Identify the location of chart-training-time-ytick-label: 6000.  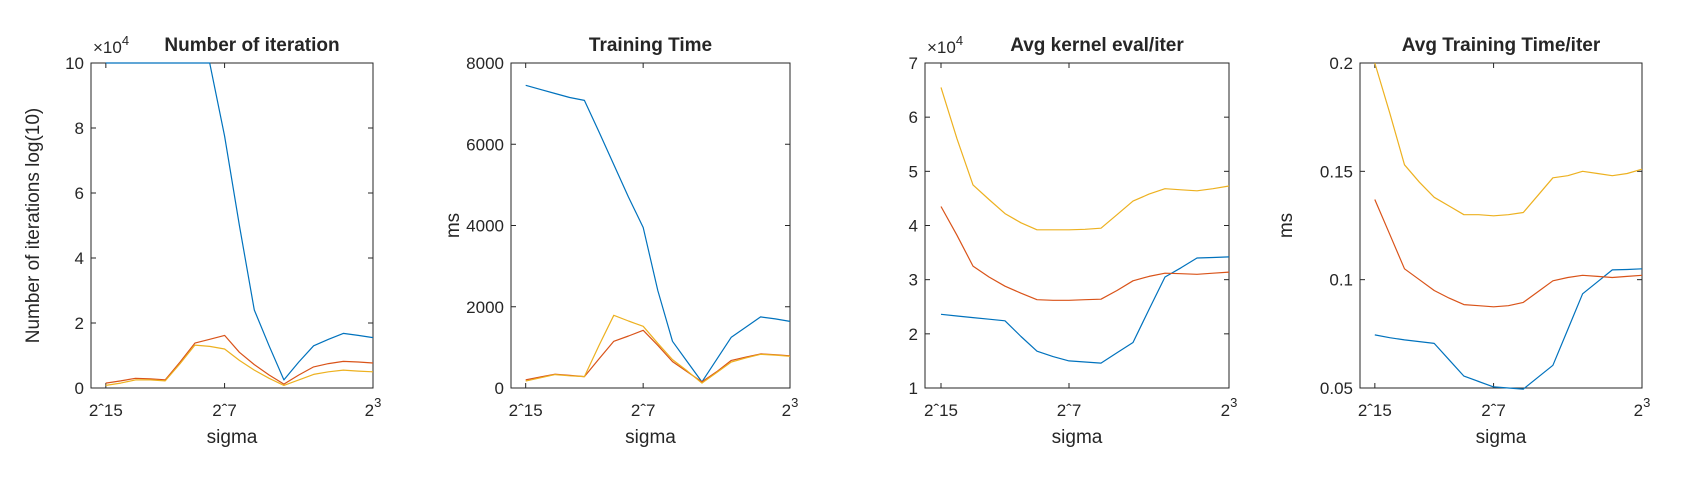
(485, 144).